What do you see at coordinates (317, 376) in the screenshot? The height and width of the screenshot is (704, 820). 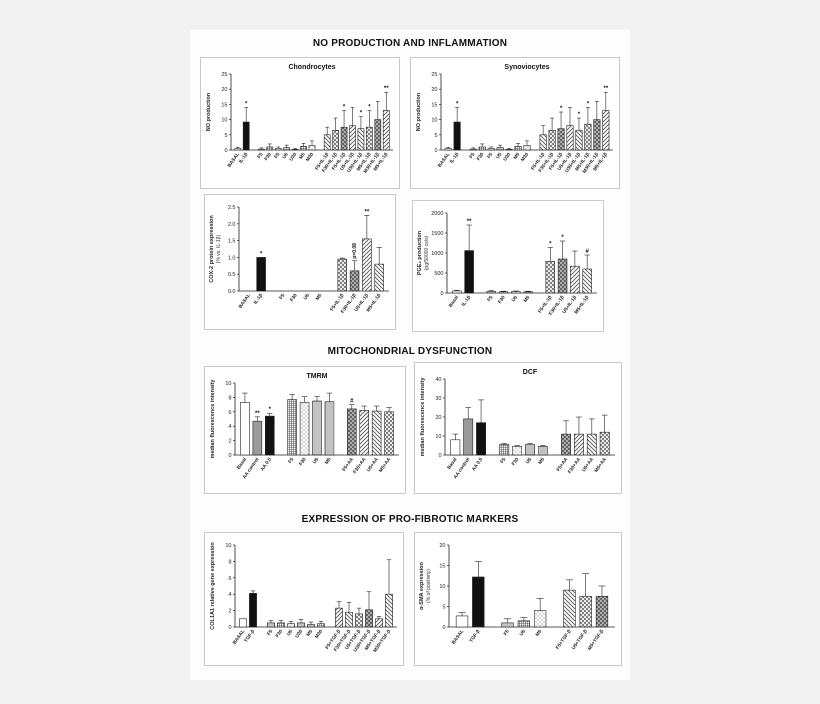 I see `tmrm-title: TMRM` at bounding box center [317, 376].